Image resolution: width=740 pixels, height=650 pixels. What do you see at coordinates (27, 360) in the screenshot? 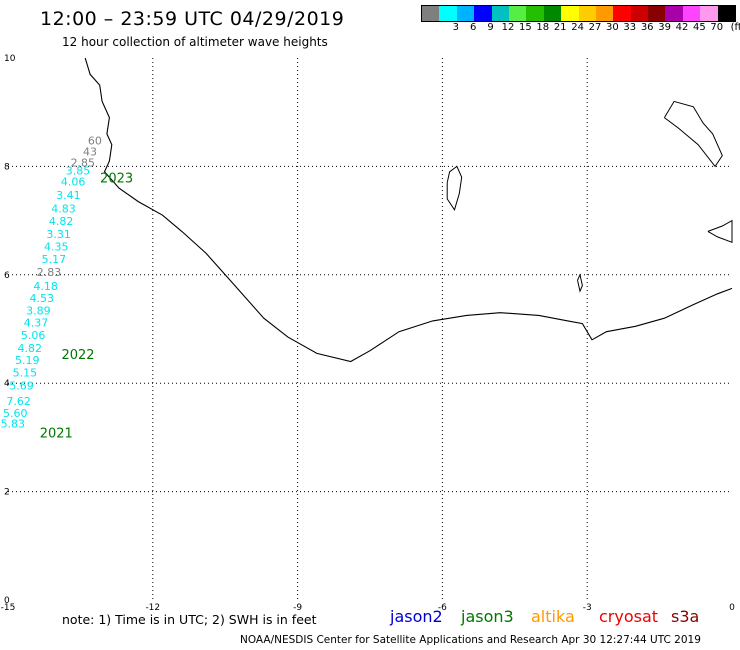
I see `swh-observation-label: 5.19` at bounding box center [27, 360].